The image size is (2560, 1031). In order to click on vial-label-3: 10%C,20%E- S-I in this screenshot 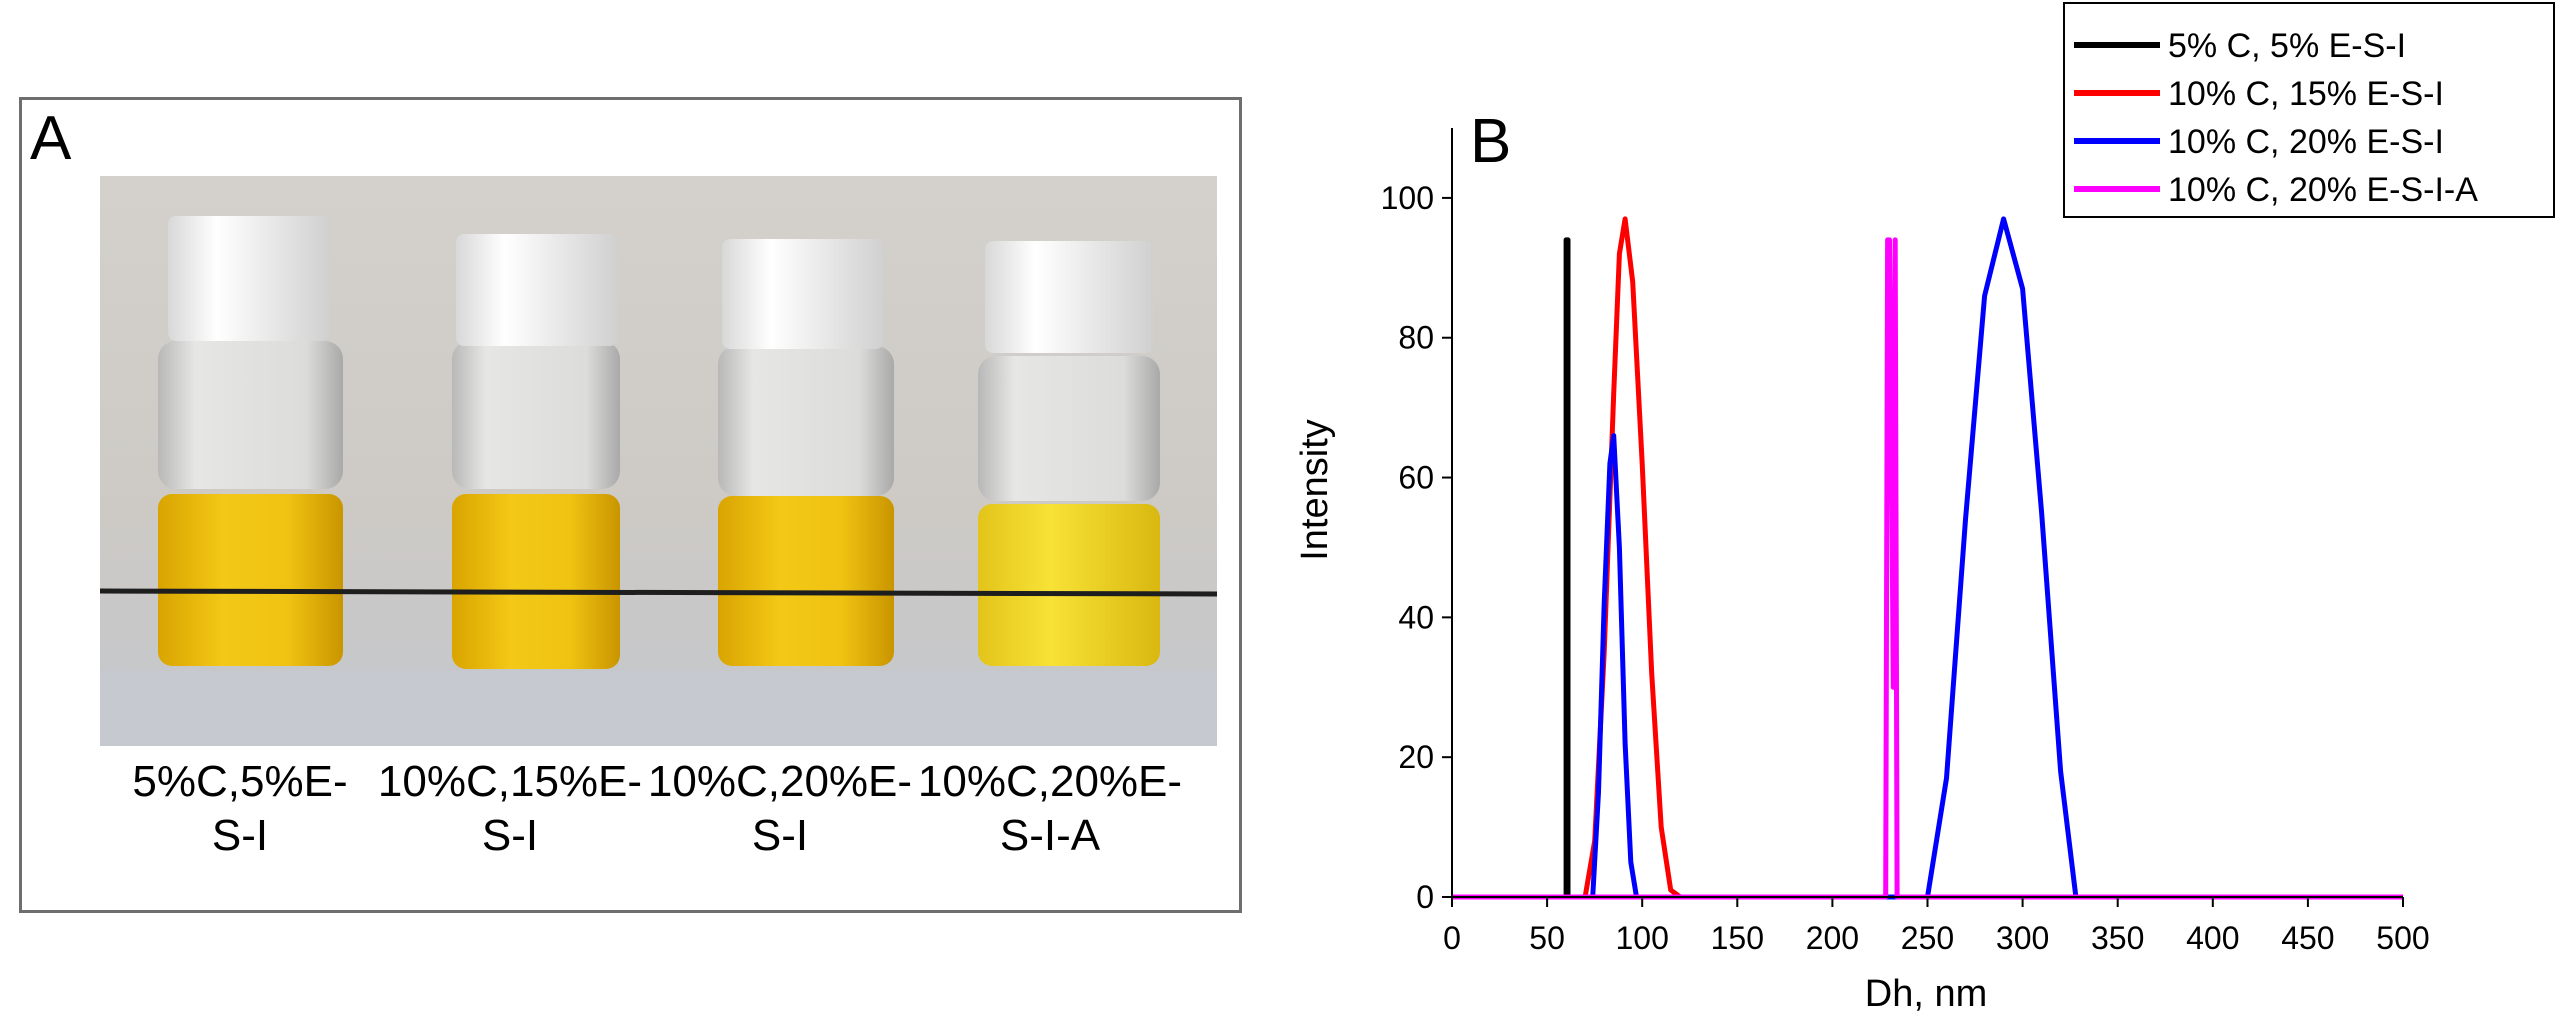, I will do `click(780, 808)`.